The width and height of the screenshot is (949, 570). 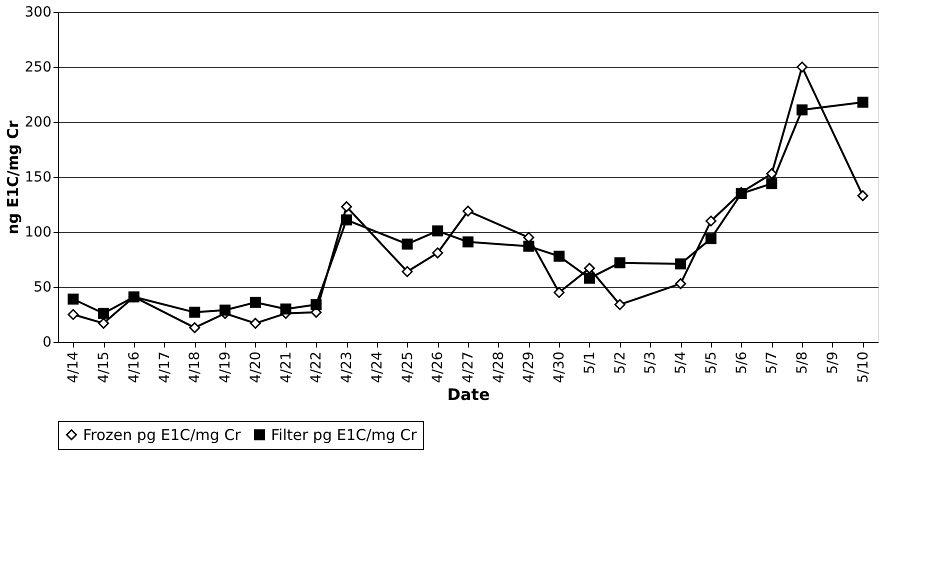 I want to click on x-tick-label: 4/21, so click(x=286, y=367).